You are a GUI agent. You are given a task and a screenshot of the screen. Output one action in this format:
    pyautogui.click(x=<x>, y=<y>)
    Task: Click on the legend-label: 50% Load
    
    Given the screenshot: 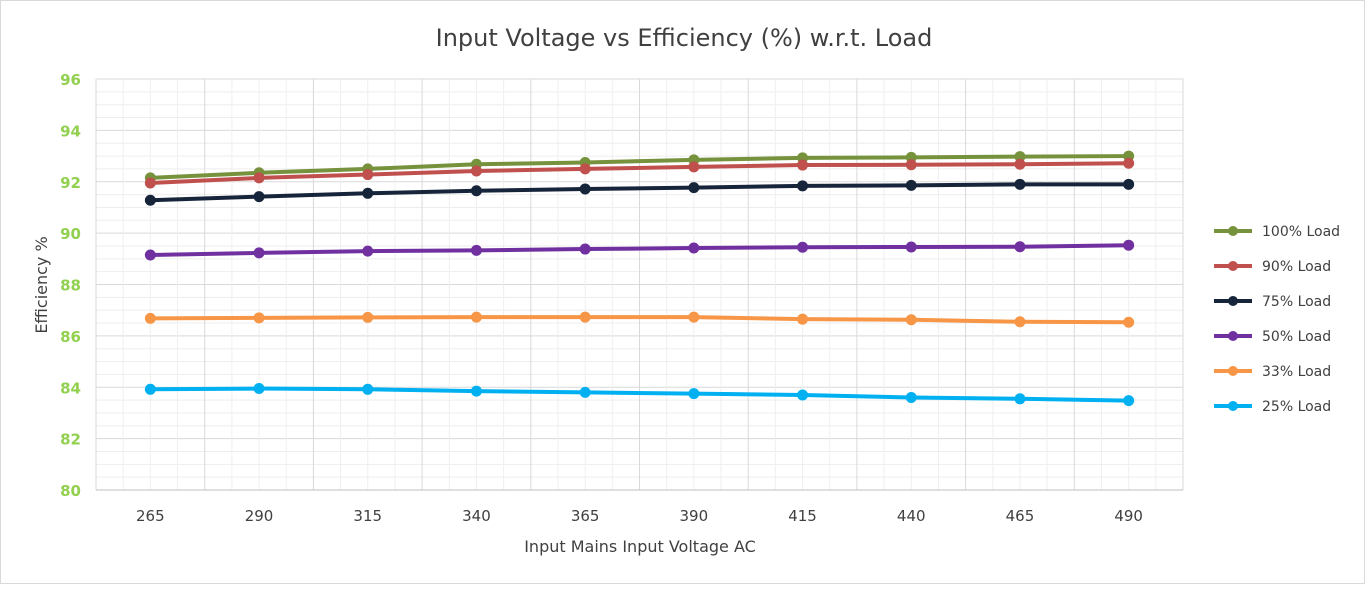 What is the action you would take?
    pyautogui.click(x=1296, y=337)
    